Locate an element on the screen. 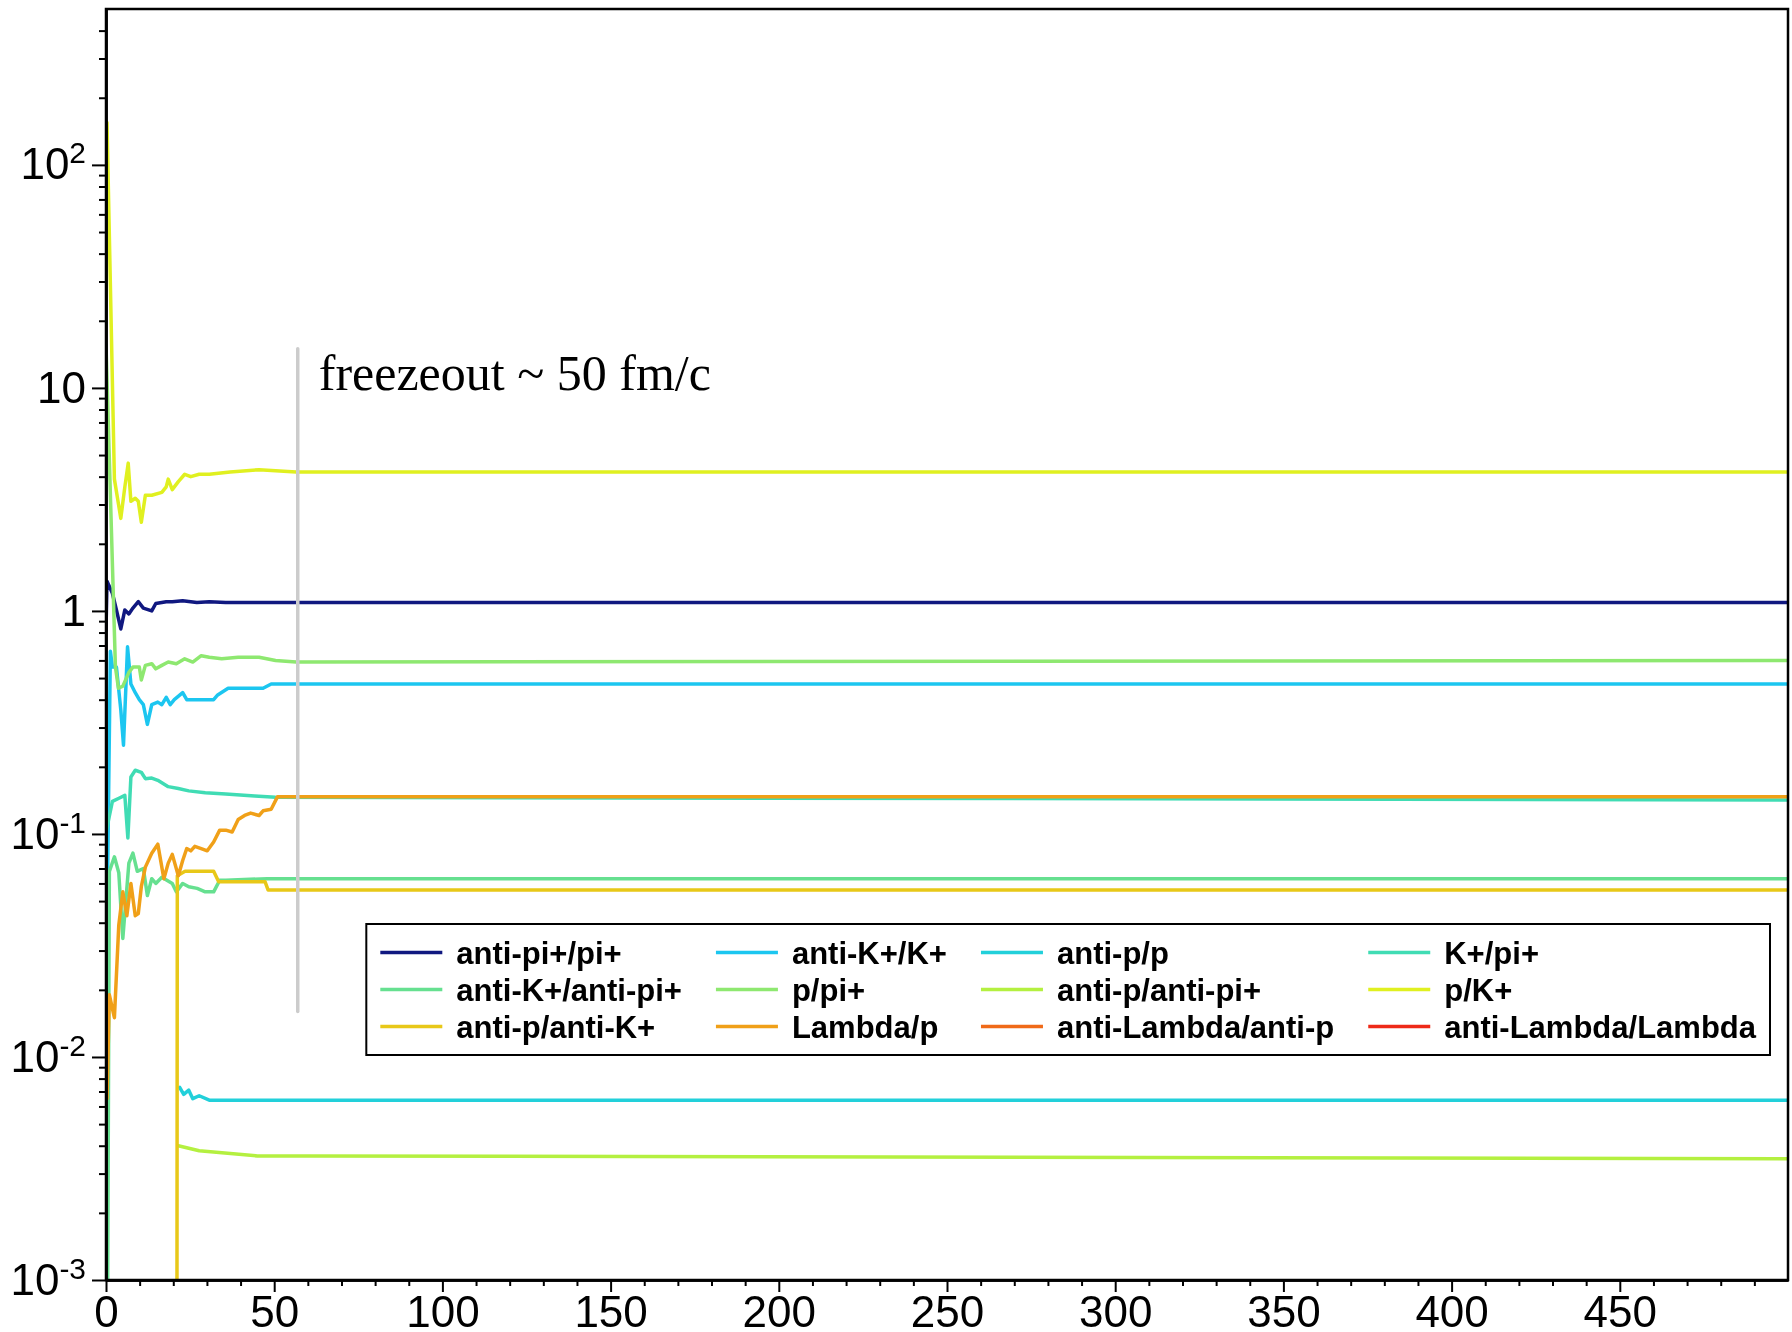 This screenshot has height=1332, width=1792. x-tick-label: 0 is located at coordinates (106, 1309).